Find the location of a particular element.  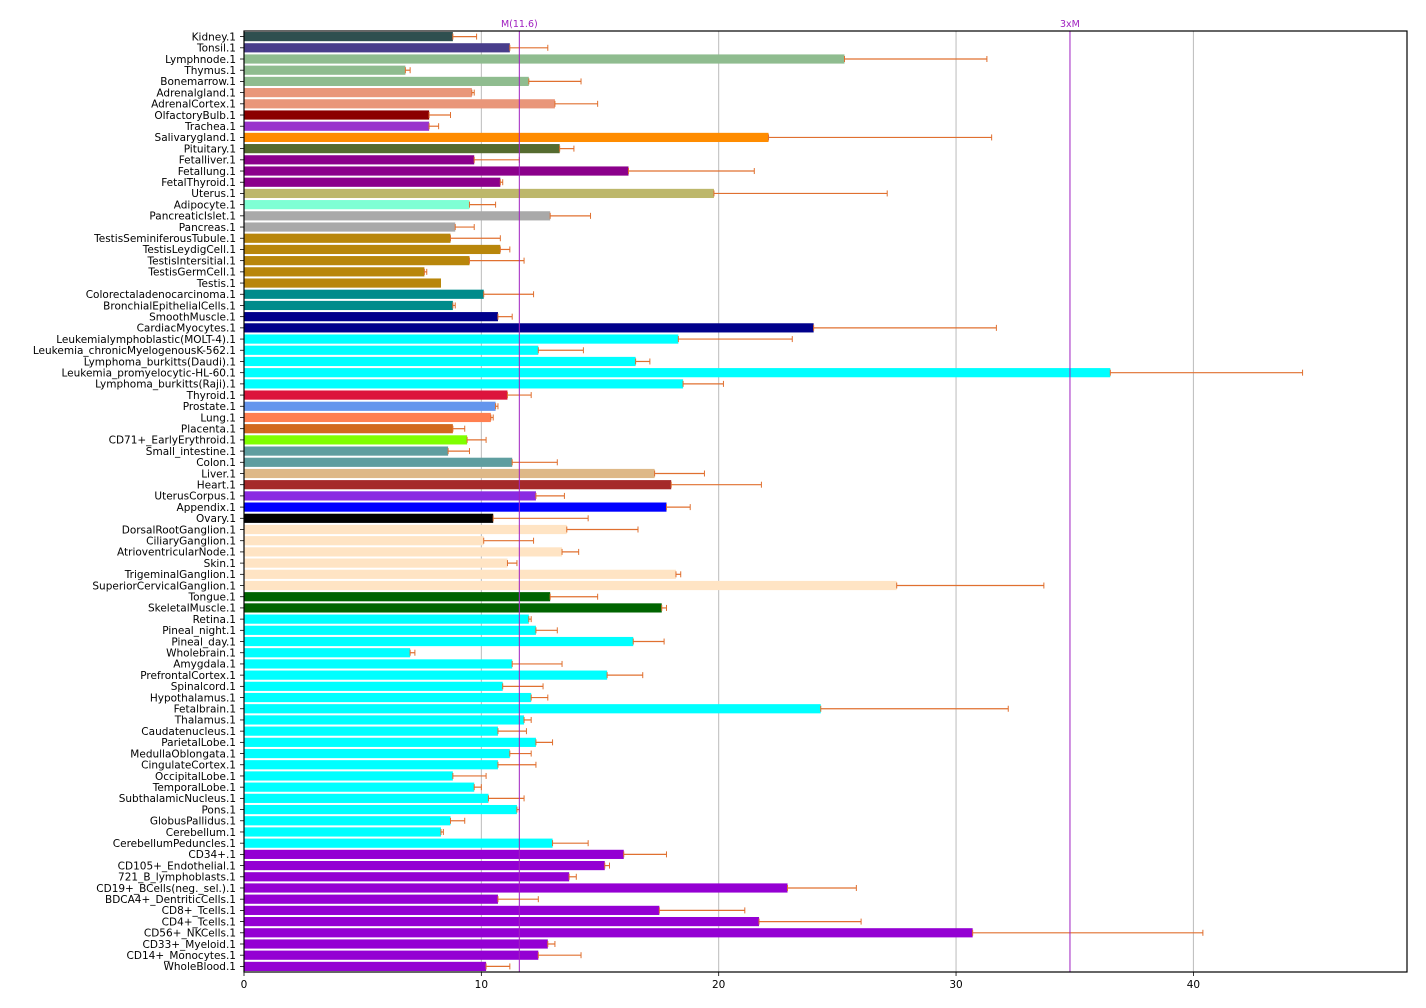

y-tick-label: Fetalliver.1 is located at coordinates (207, 161).